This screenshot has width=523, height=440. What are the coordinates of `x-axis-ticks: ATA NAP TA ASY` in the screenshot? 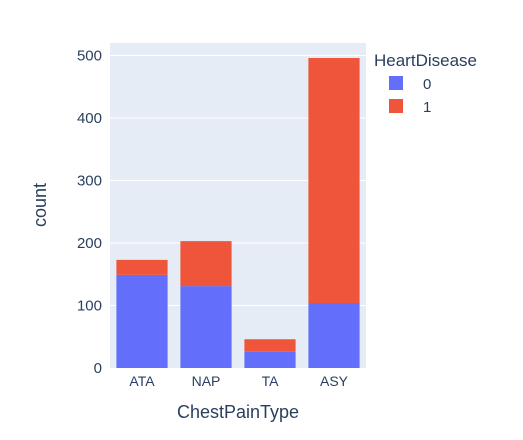 It's located at (238, 381).